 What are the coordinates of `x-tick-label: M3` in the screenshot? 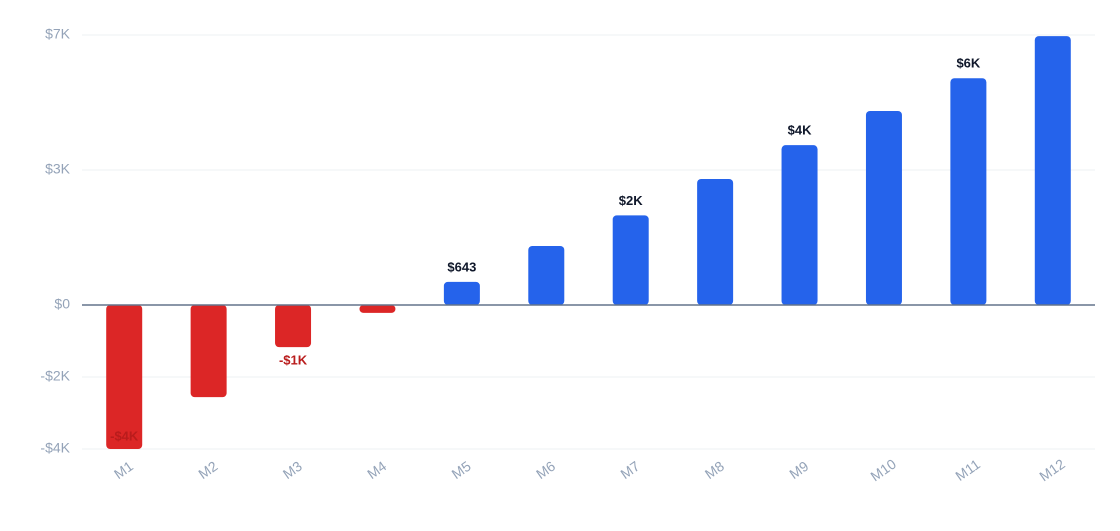 It's located at (292, 470).